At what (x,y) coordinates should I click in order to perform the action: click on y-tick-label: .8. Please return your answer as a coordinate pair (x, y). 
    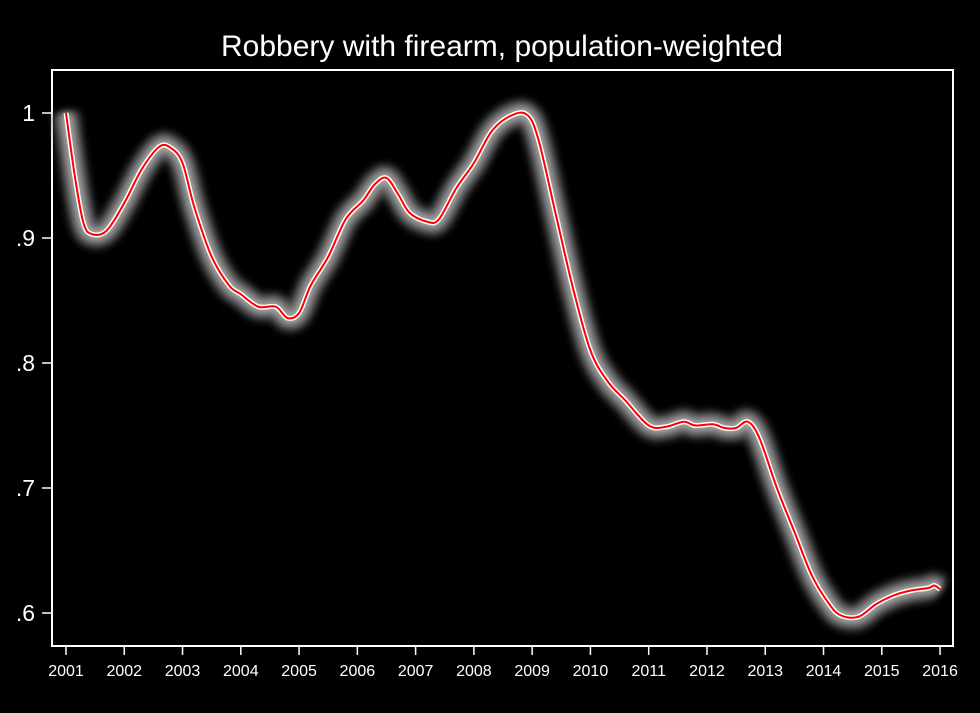
    Looking at the image, I should click on (25, 363).